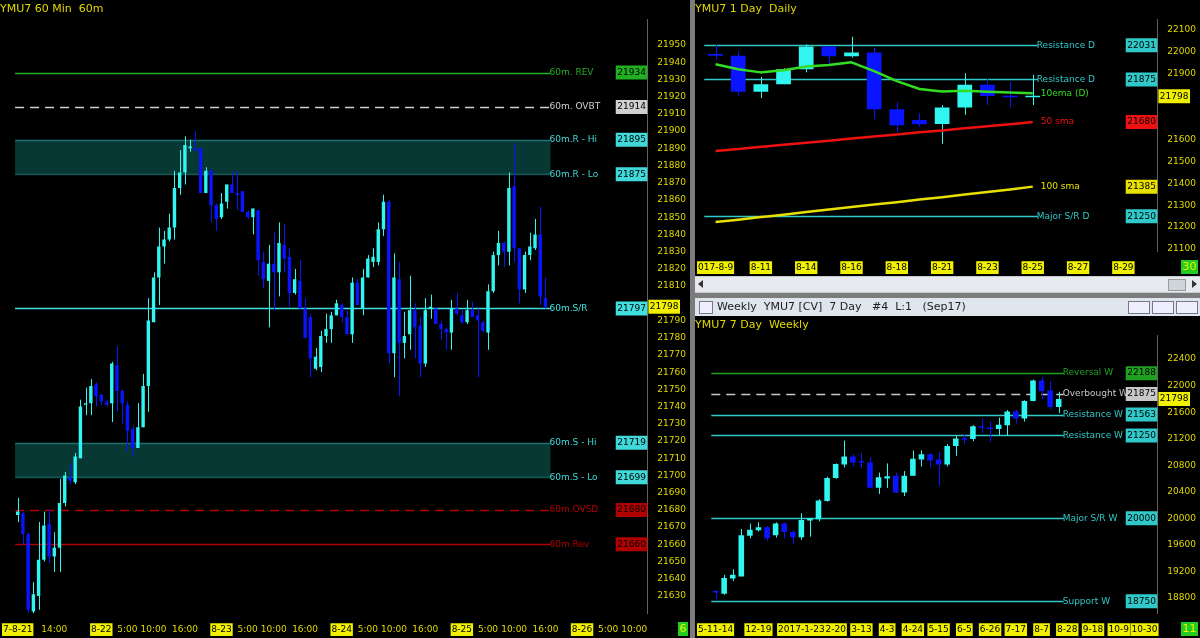 This screenshot has width=1200, height=638. What do you see at coordinates (1189, 266) in the screenshot?
I see `text: 30` at bounding box center [1189, 266].